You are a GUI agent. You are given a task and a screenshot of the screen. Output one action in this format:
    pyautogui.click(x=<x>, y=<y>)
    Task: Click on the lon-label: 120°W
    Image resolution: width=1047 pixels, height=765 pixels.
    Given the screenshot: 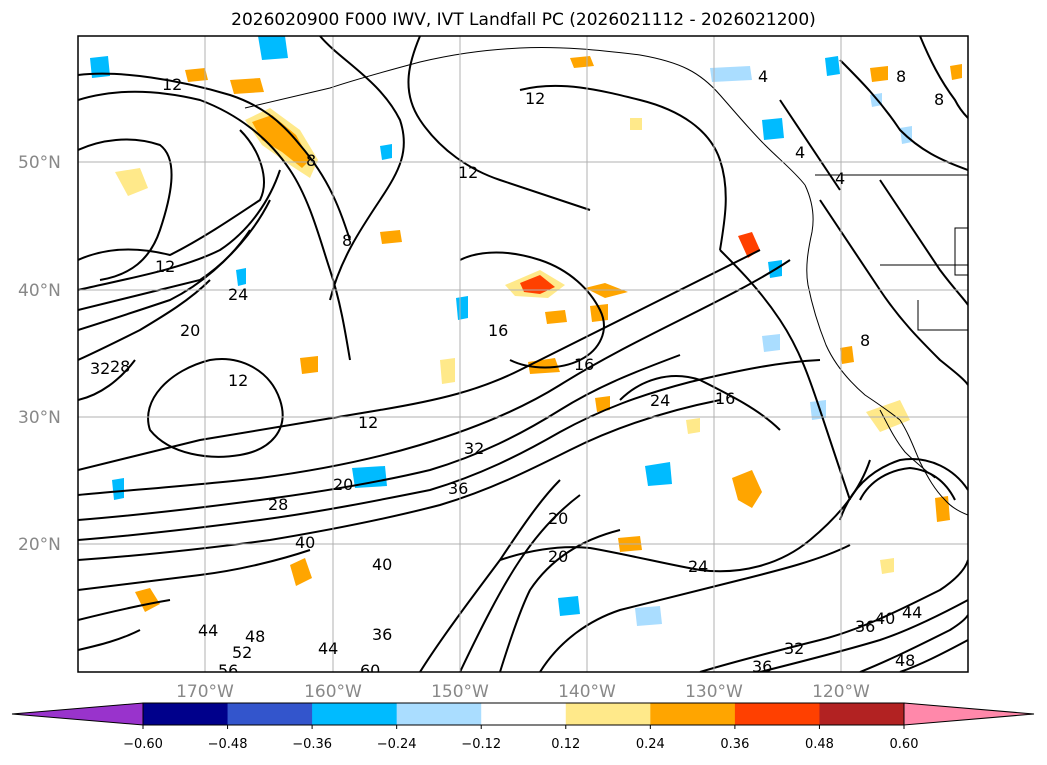 What is the action you would take?
    pyautogui.click(x=841, y=692)
    